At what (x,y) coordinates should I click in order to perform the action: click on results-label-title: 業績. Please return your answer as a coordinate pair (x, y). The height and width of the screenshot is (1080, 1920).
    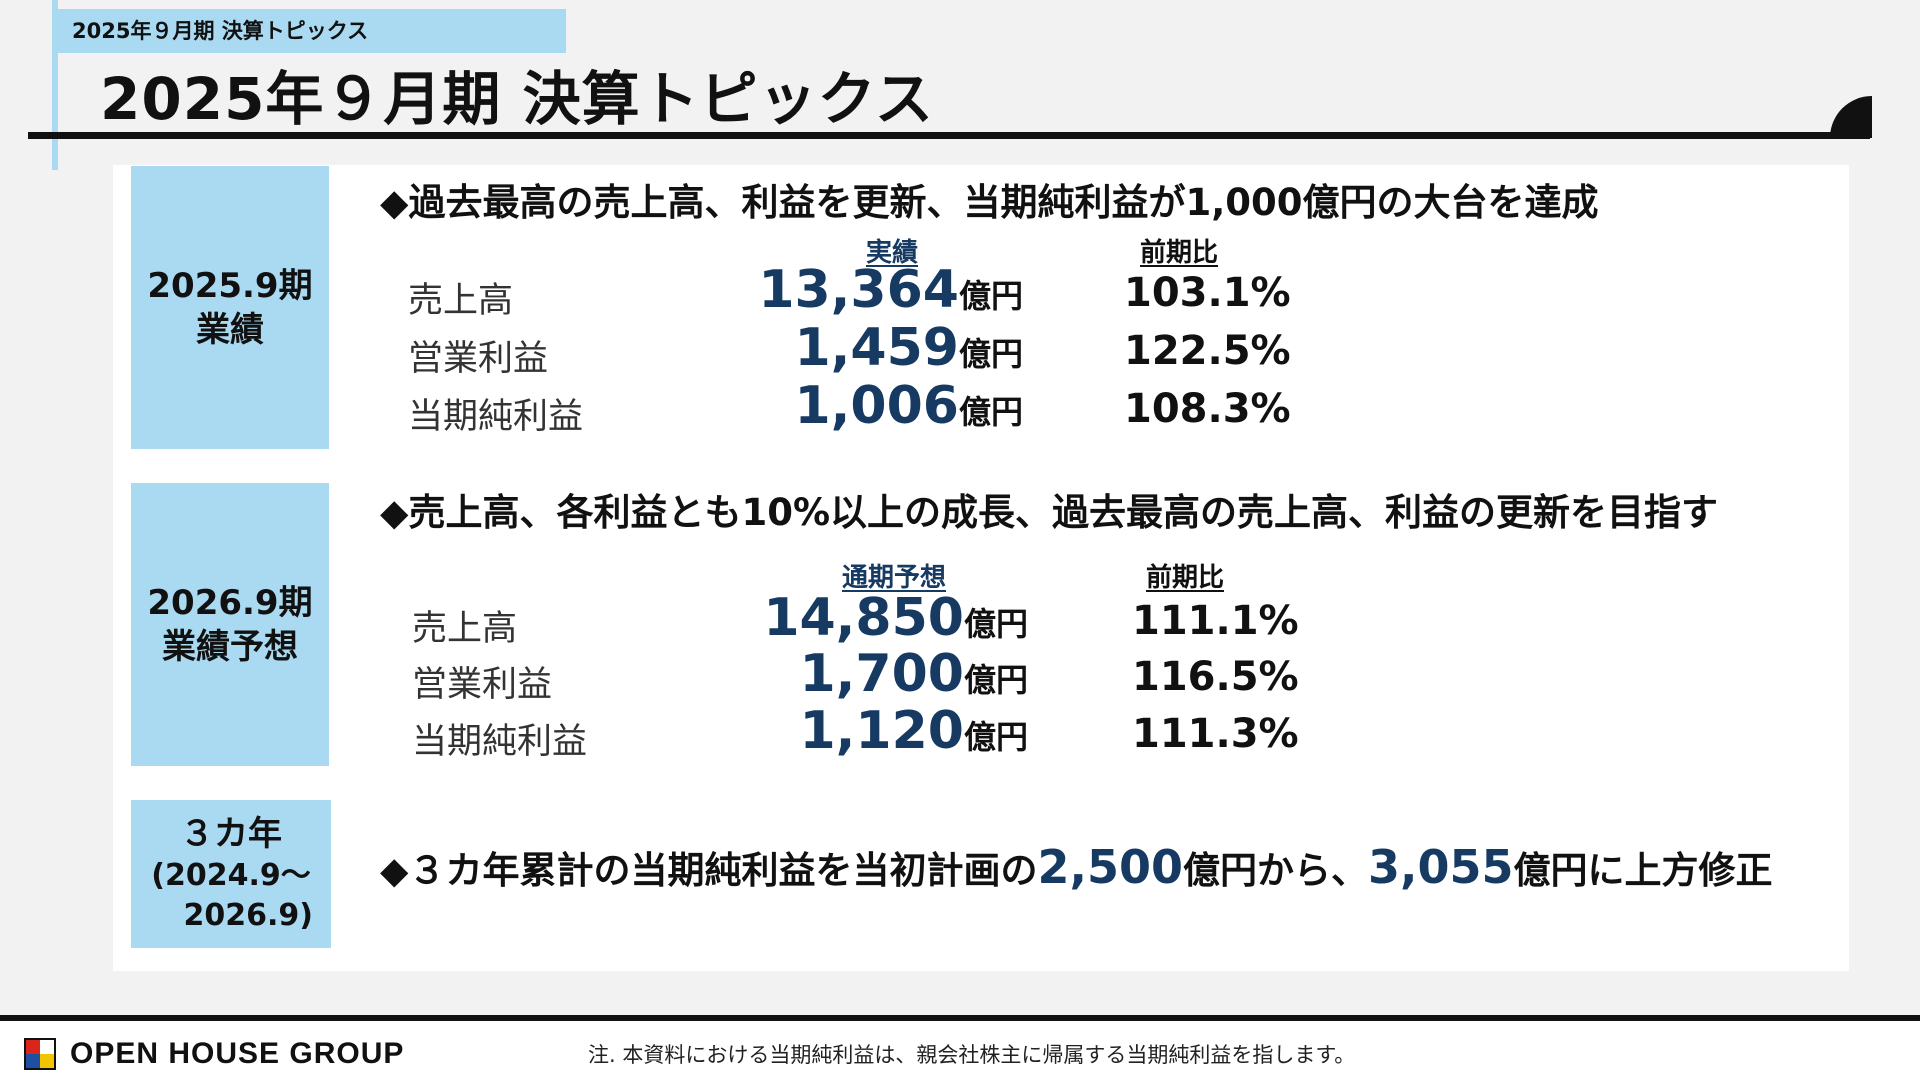
    Looking at the image, I should click on (230, 329).